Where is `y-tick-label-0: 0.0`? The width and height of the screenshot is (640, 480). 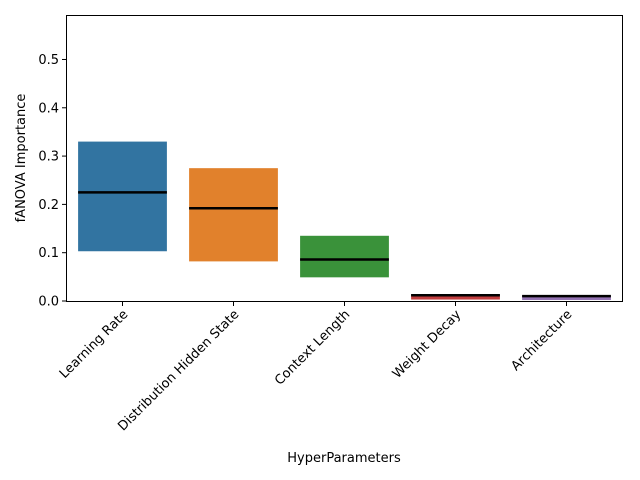 y-tick-label-0: 0.0 is located at coordinates (48, 302).